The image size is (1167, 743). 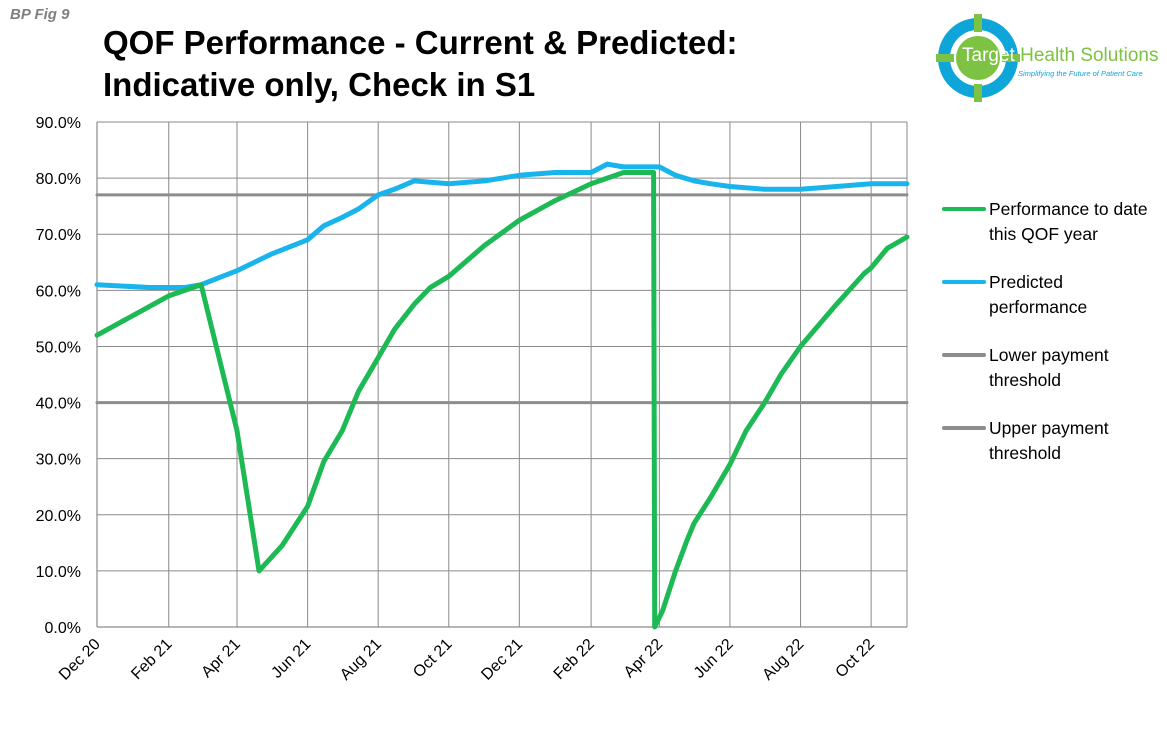 What do you see at coordinates (432, 658) in the screenshot?
I see `x-tick-label: Oct 21` at bounding box center [432, 658].